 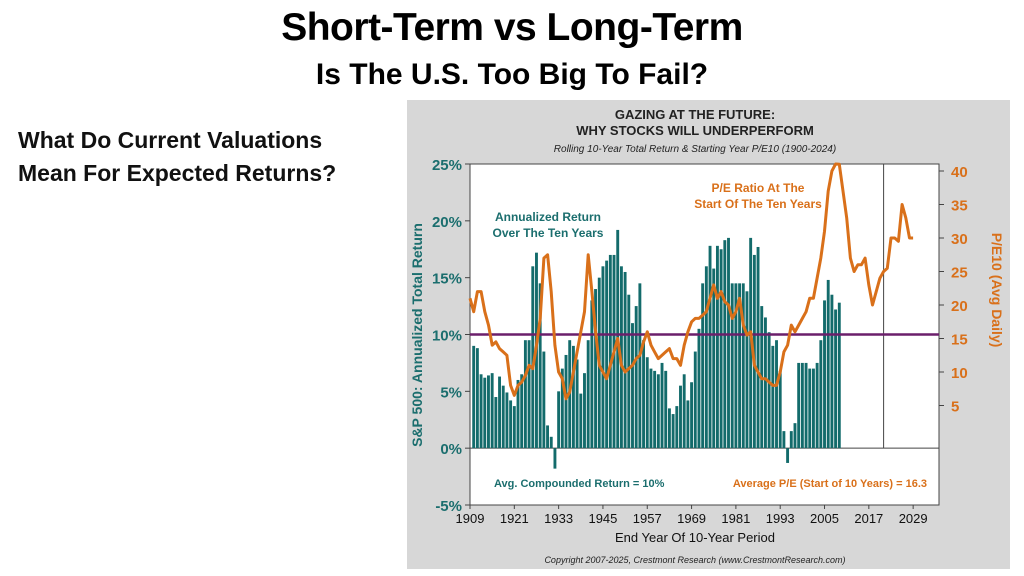 What do you see at coordinates (695, 130) in the screenshot?
I see `chart-title-line-2: WHY STOCKS WILL UNDERPERFORM` at bounding box center [695, 130].